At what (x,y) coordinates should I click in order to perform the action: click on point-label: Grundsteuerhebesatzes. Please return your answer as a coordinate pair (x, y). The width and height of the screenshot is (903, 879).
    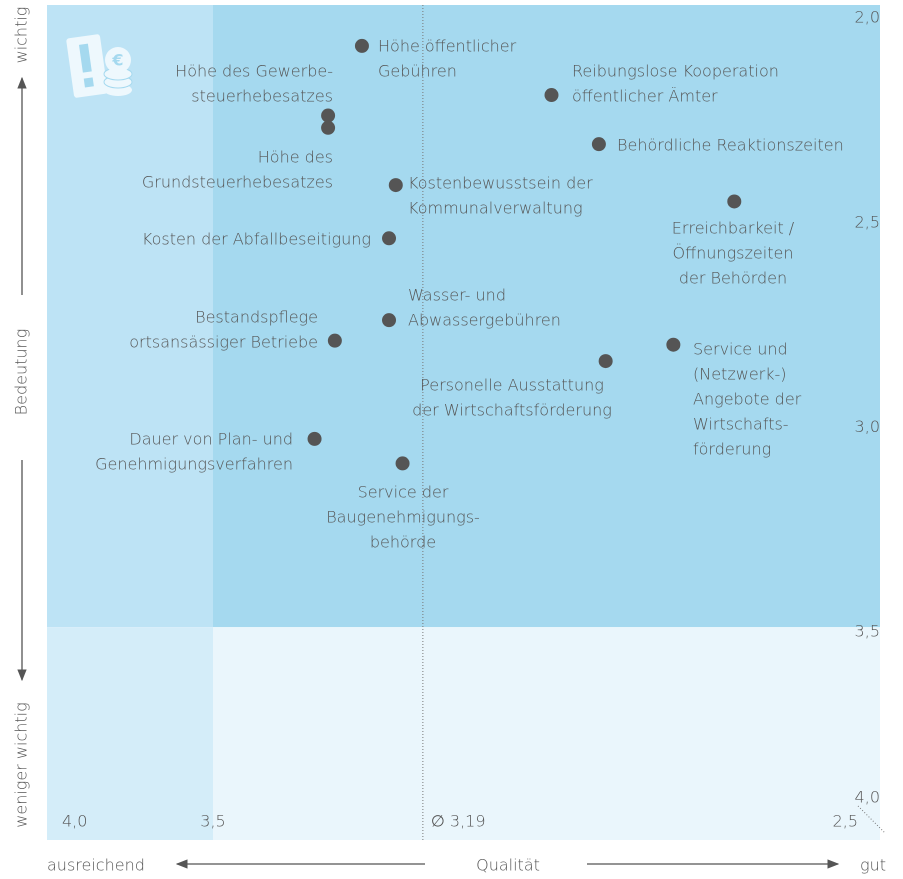
    Looking at the image, I should click on (237, 182).